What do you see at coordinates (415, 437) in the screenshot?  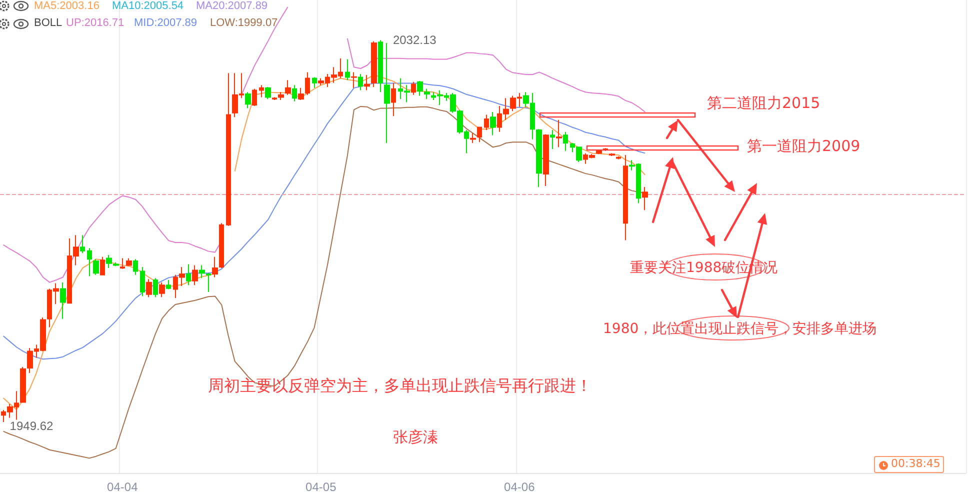 I see `annotation: 张彦溱` at bounding box center [415, 437].